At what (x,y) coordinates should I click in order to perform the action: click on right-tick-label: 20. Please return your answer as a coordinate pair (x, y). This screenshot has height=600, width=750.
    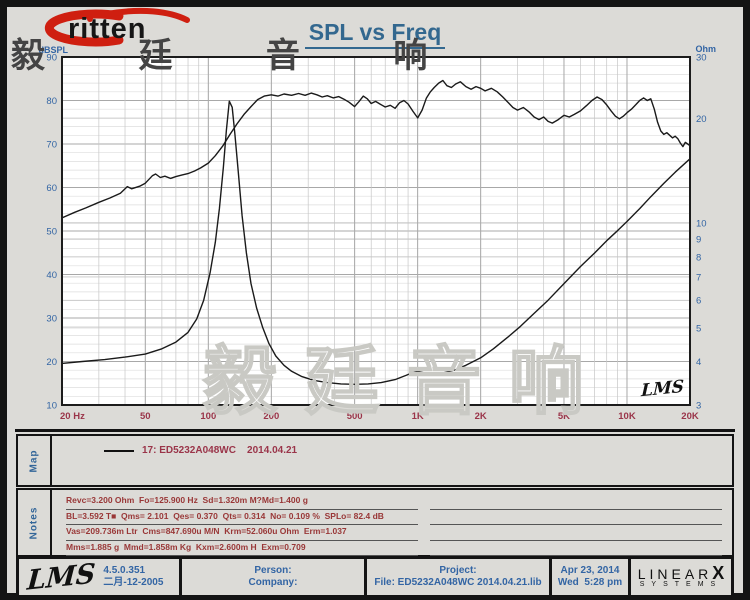
    Looking at the image, I should click on (701, 119).